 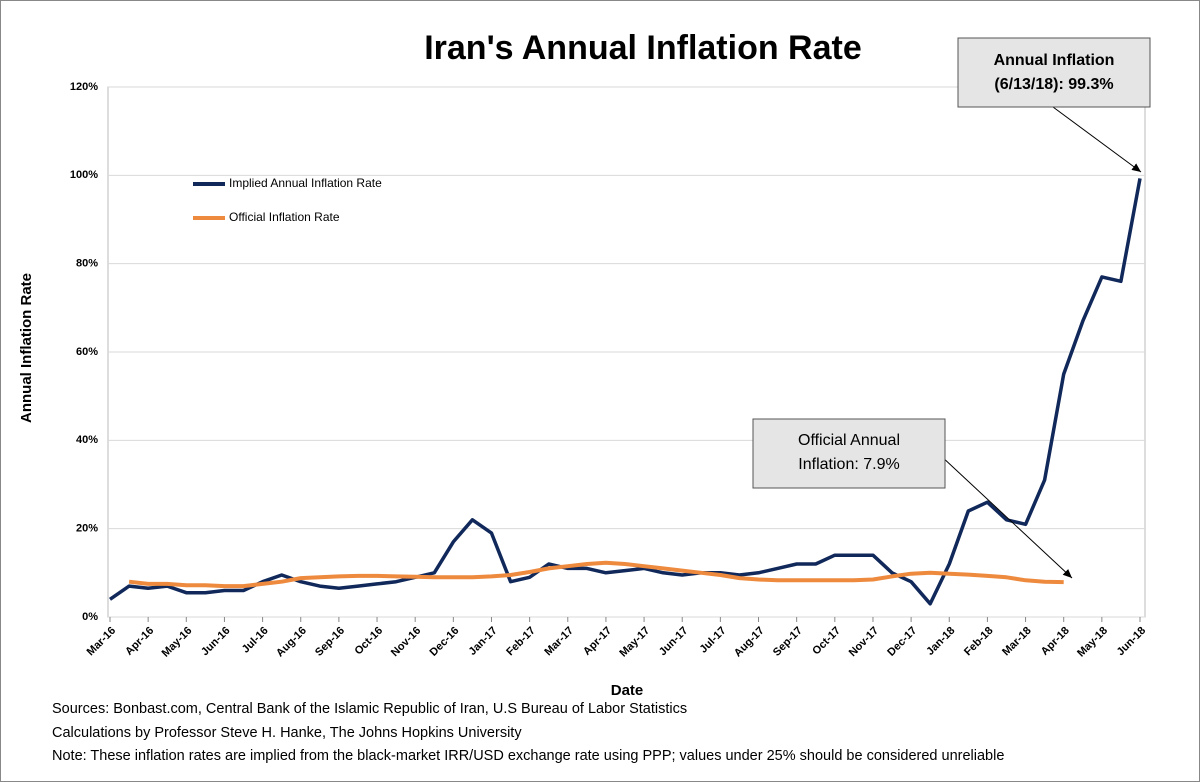 What do you see at coordinates (305, 183) in the screenshot?
I see `legend-label: Implied Annual Inflation Rate` at bounding box center [305, 183].